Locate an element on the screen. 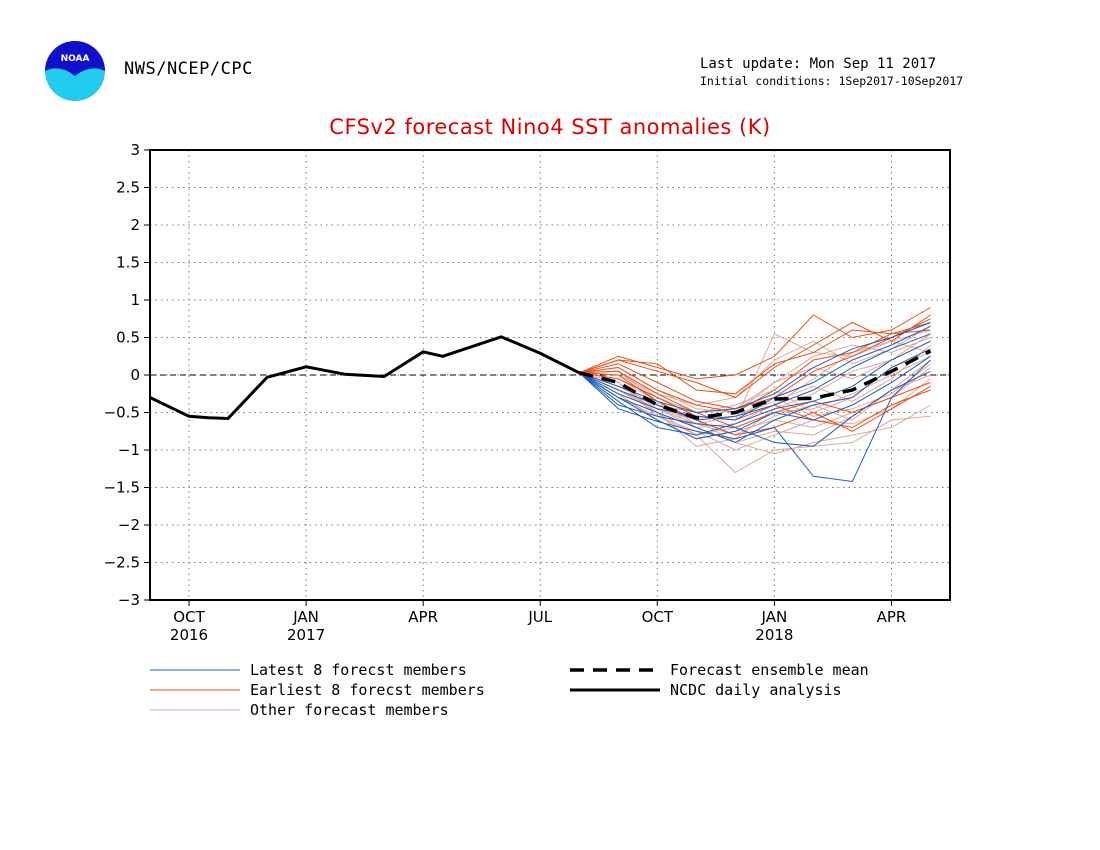 This screenshot has width=1100, height=850. y-tick-label: 0 is located at coordinates (135, 375).